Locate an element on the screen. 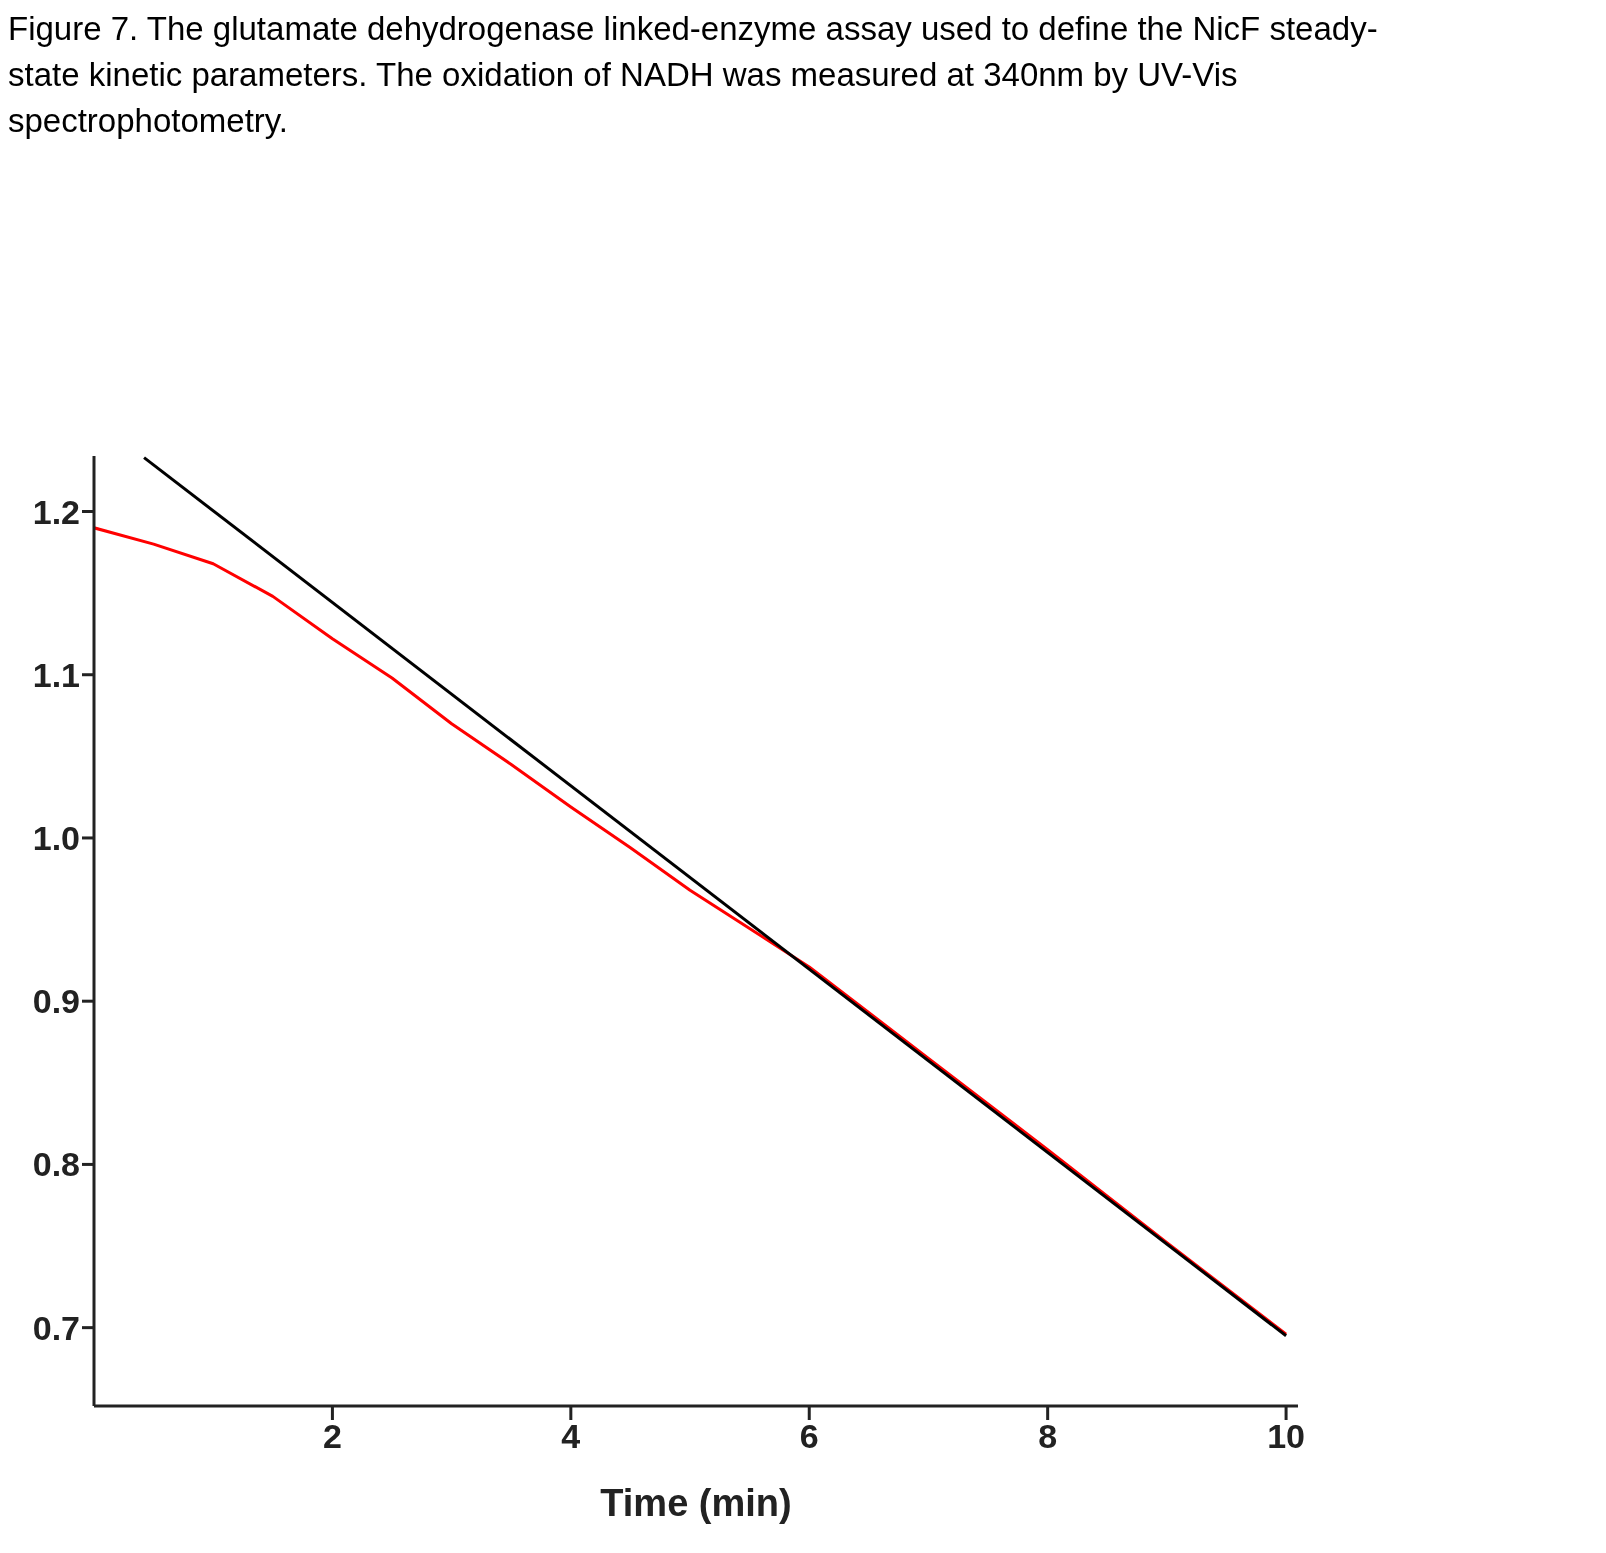  x-tick-label: 10 is located at coordinates (1286, 1436).